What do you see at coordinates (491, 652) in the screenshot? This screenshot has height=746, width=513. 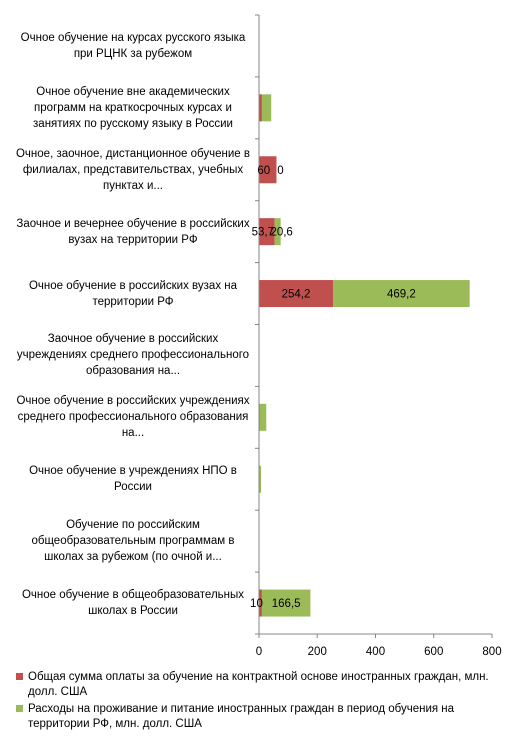 I see `x-tick-label: 800` at bounding box center [491, 652].